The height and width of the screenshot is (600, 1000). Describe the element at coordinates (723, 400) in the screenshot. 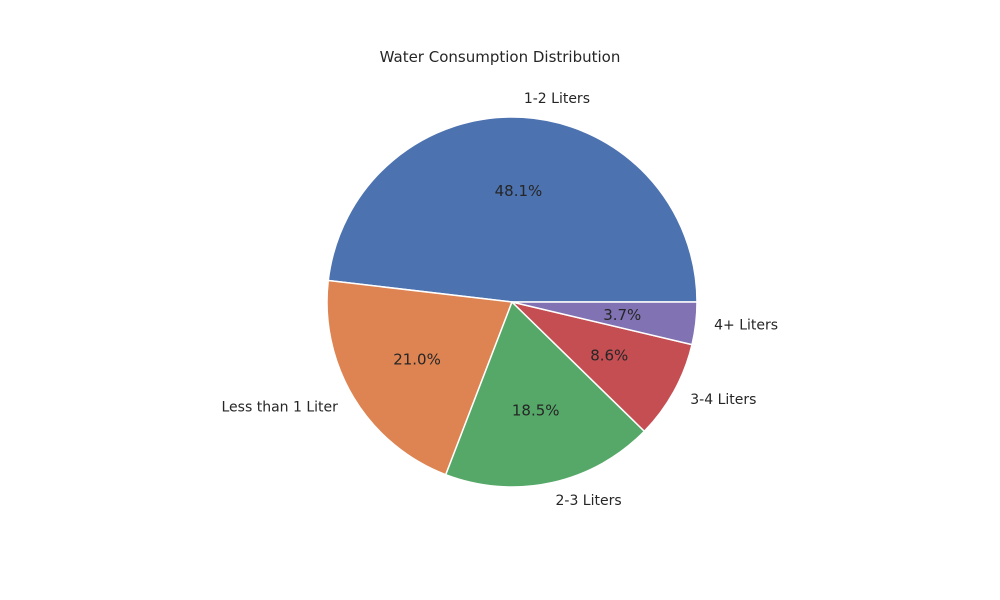

I see `category-label-3-4-liters: 3-4 Liters` at that location.